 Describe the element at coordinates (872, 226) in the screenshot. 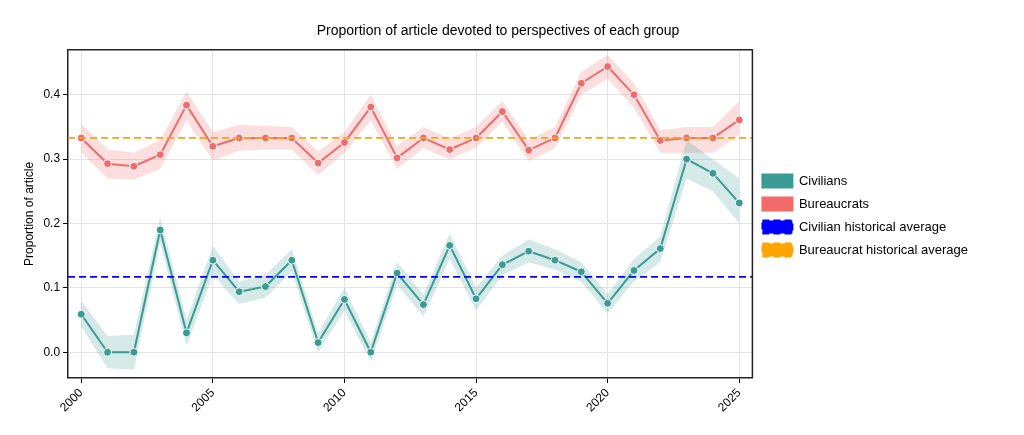

I see `legend-label: Civilian historical average` at that location.